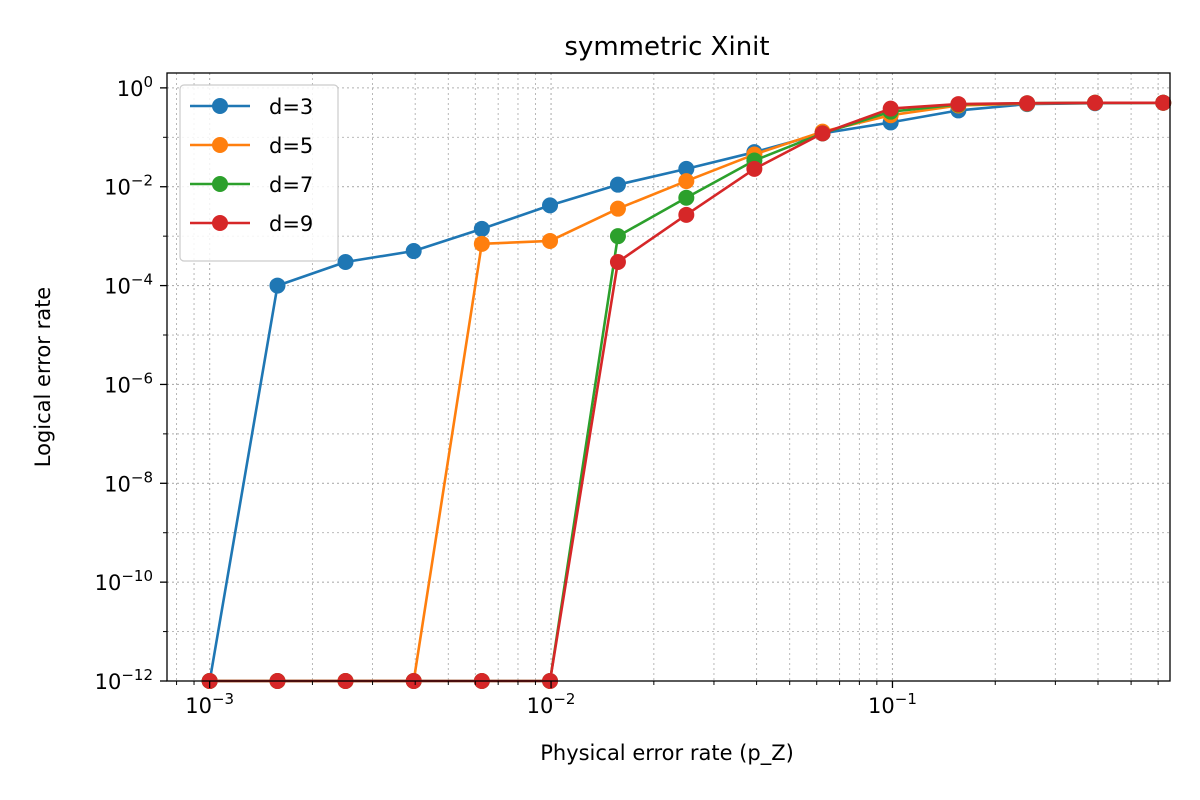  I want to click on x-tick-label: 10⁻¹, so click(892, 704).